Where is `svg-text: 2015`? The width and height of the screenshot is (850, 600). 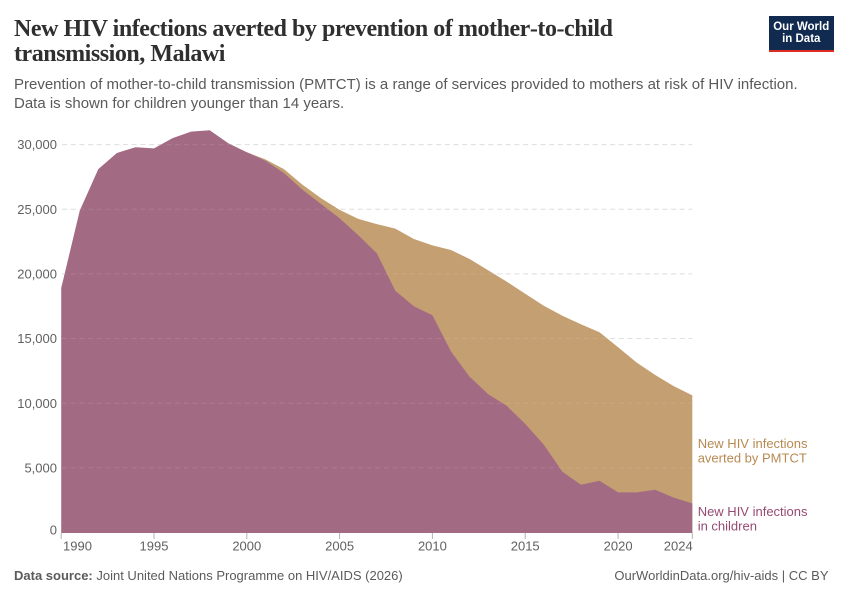 svg-text: 2015 is located at coordinates (525, 545).